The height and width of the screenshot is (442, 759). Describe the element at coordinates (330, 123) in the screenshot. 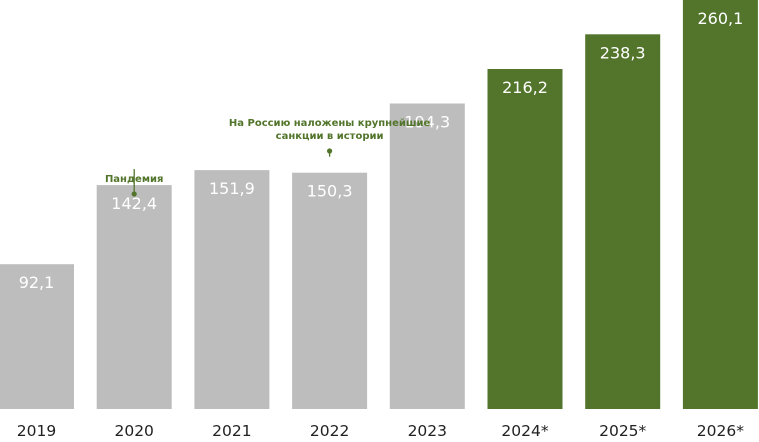

I see `annotation-text: На Россию наложены крупнейшие` at that location.